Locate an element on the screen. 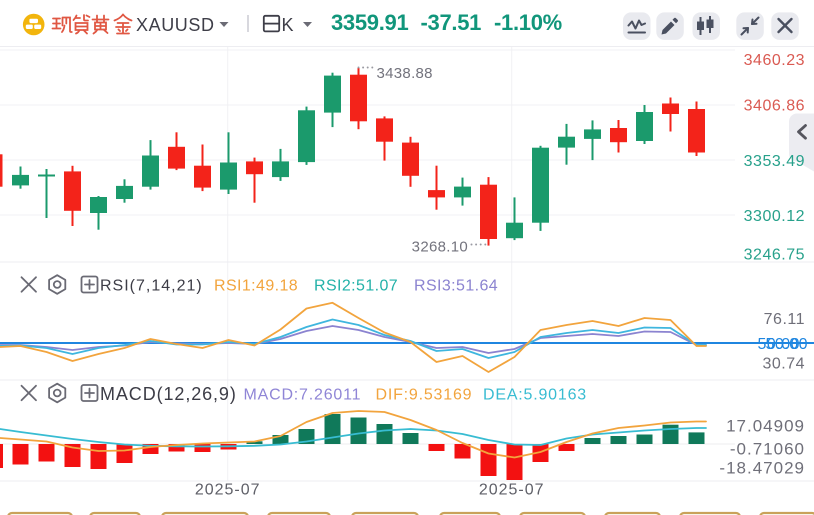 The height and width of the screenshot is (515, 814). svg-text: 76.11 is located at coordinates (784, 319).